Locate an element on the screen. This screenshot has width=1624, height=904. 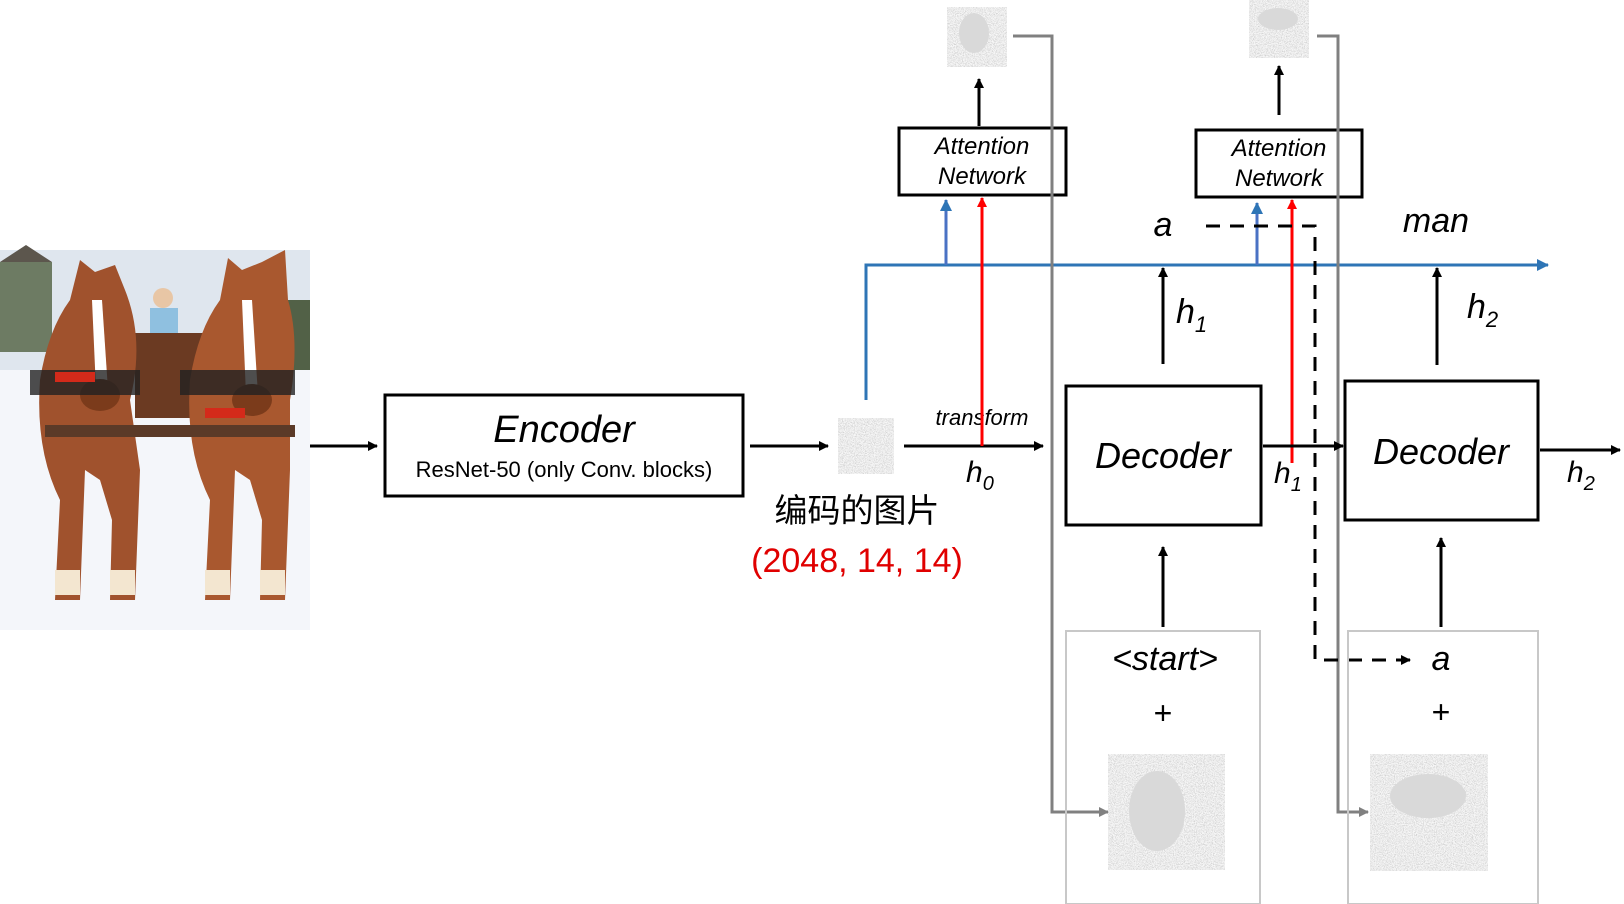
h1-right-label: h1 is located at coordinates (1288, 476).